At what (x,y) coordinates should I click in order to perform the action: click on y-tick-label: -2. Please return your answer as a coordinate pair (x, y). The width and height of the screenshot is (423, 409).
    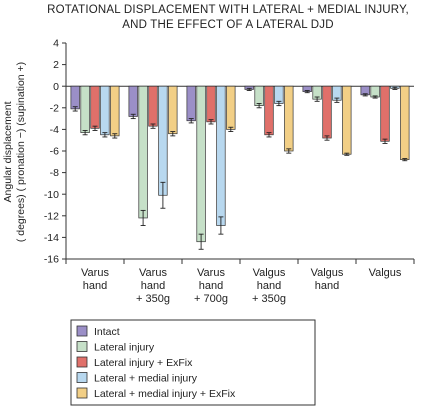
    Looking at the image, I should click on (54, 108).